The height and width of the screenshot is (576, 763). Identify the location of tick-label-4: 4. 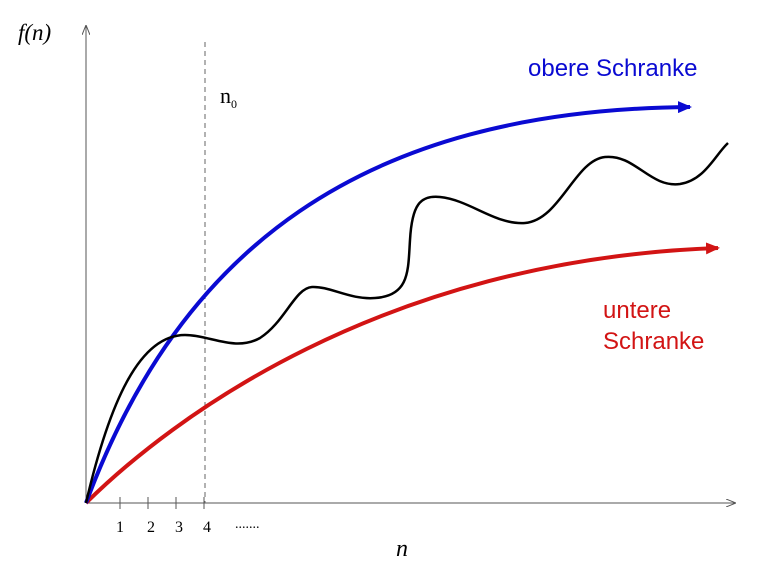
(207, 527).